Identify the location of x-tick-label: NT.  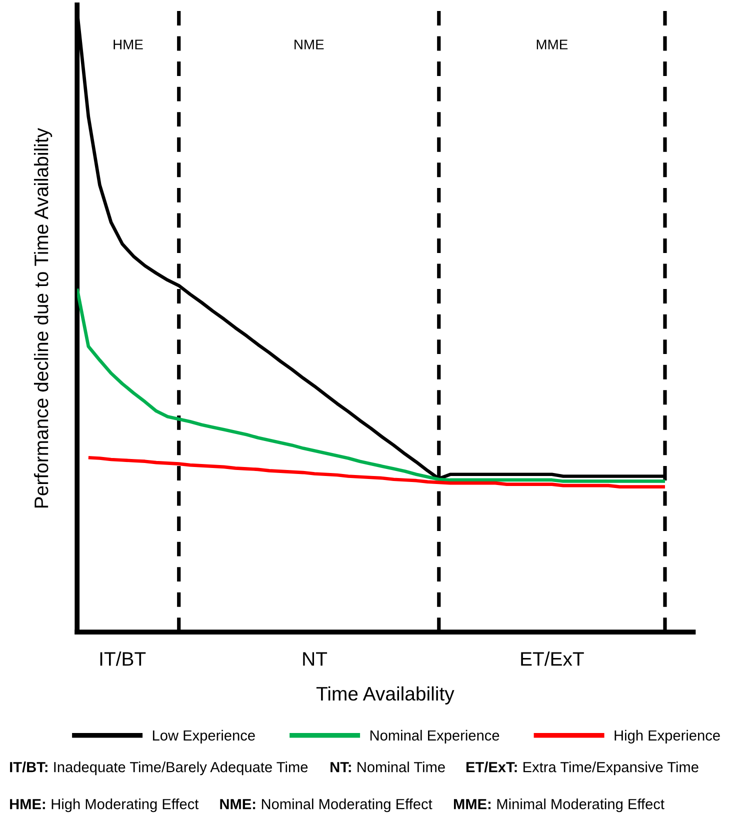
(315, 659).